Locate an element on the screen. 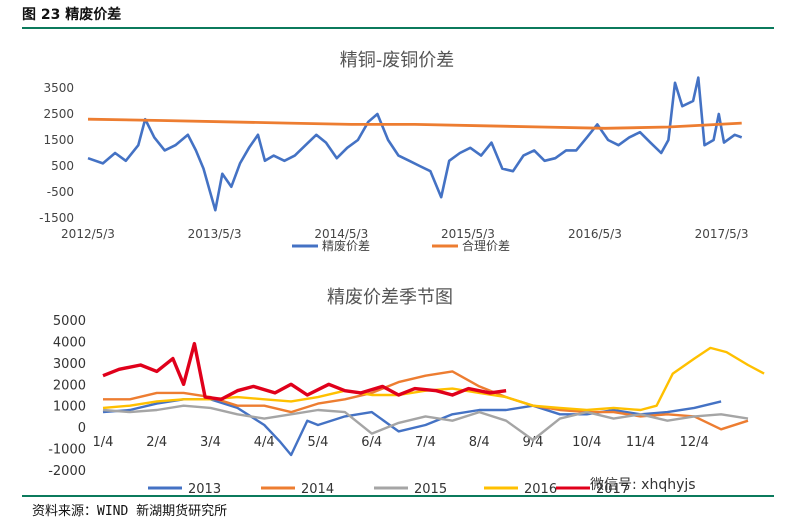  chart1-y-tick: 1500 is located at coordinates (58, 140).